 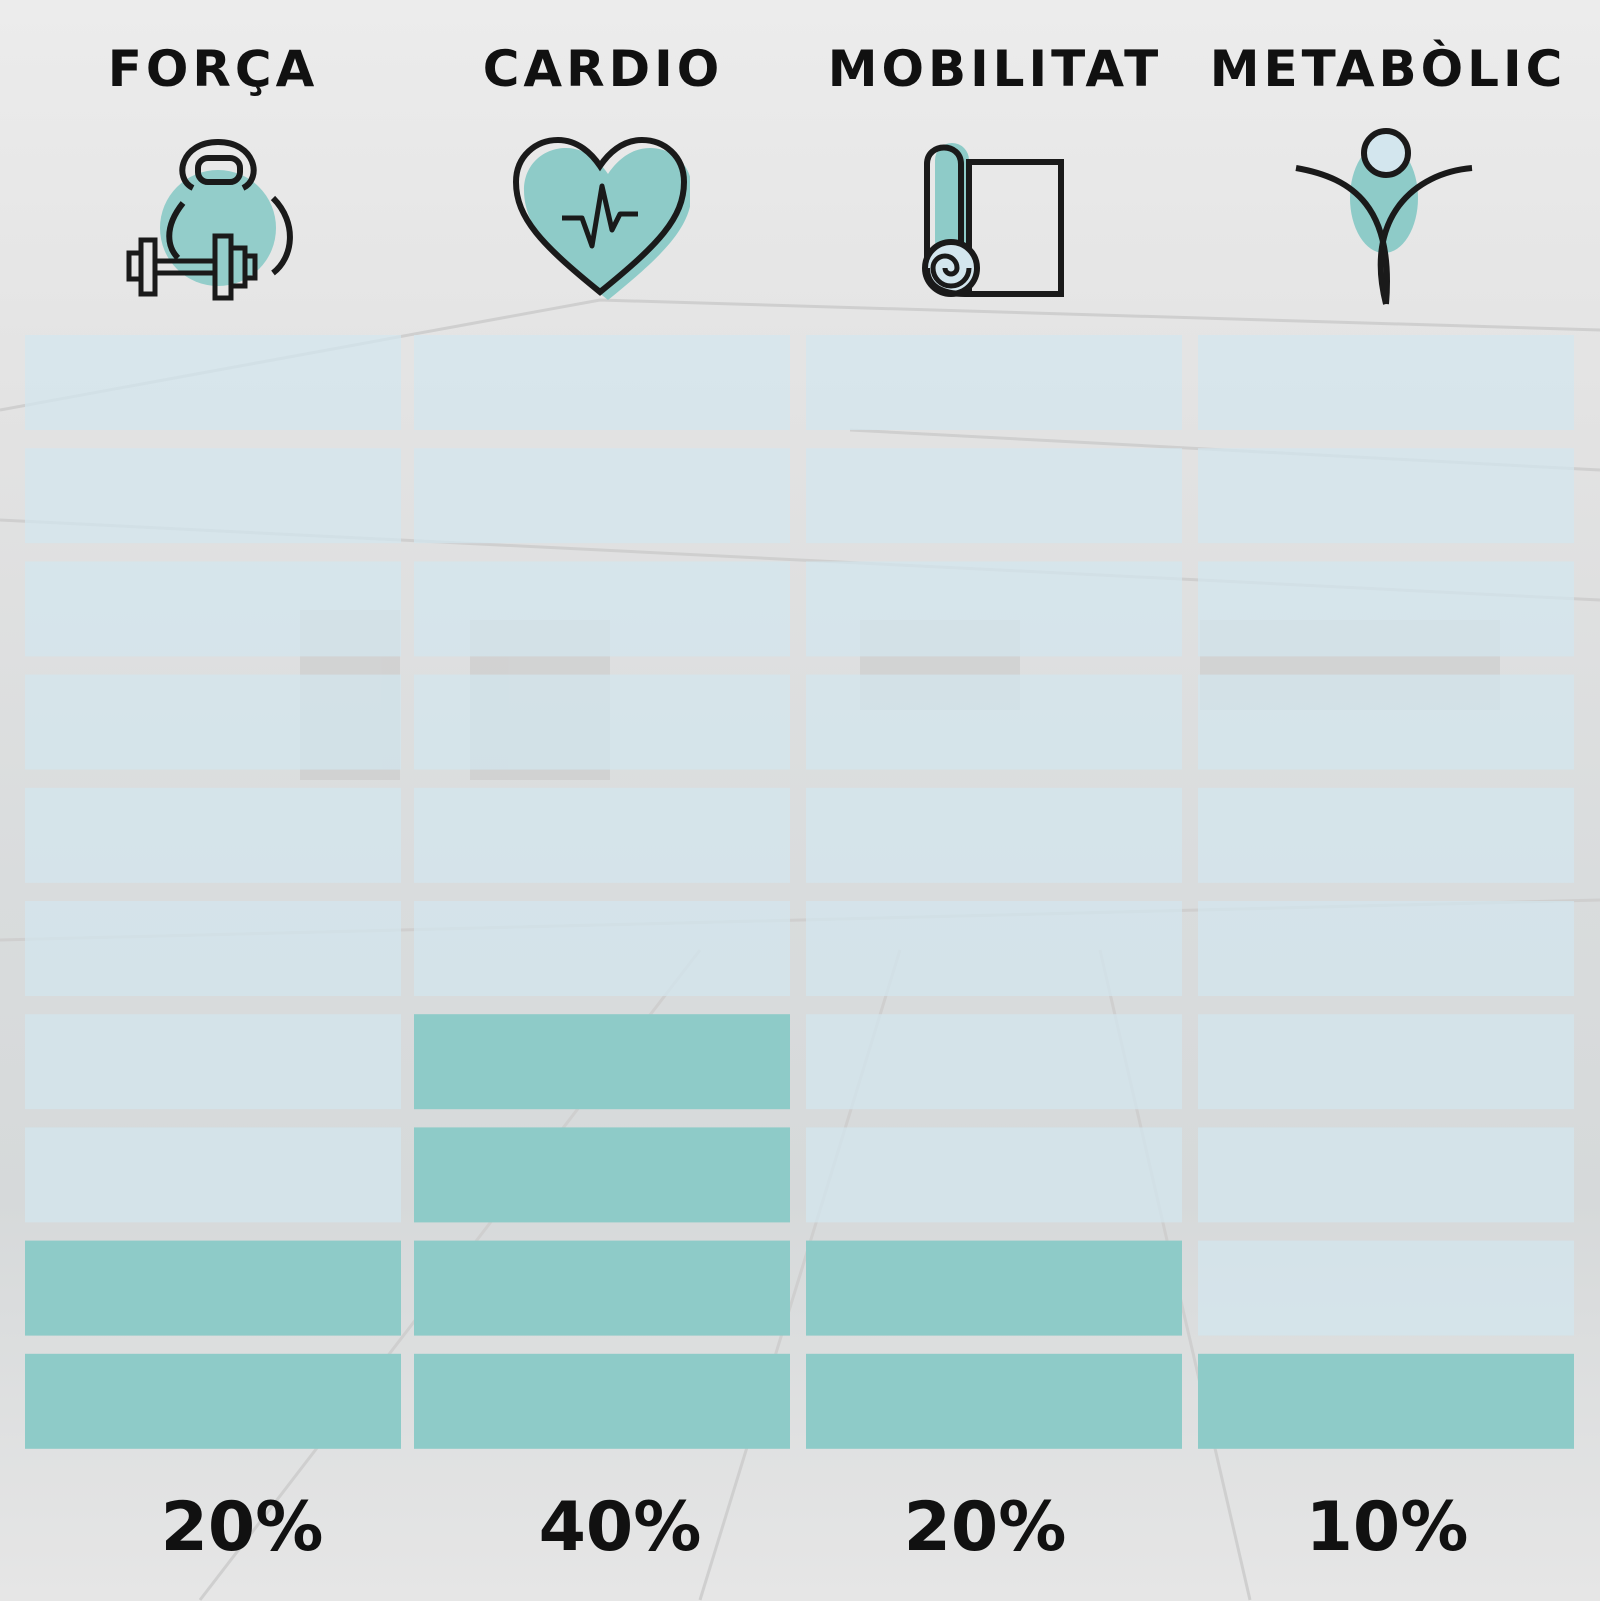 What do you see at coordinates (994, 382) in the screenshot?
I see `level-block-3-10-empty` at bounding box center [994, 382].